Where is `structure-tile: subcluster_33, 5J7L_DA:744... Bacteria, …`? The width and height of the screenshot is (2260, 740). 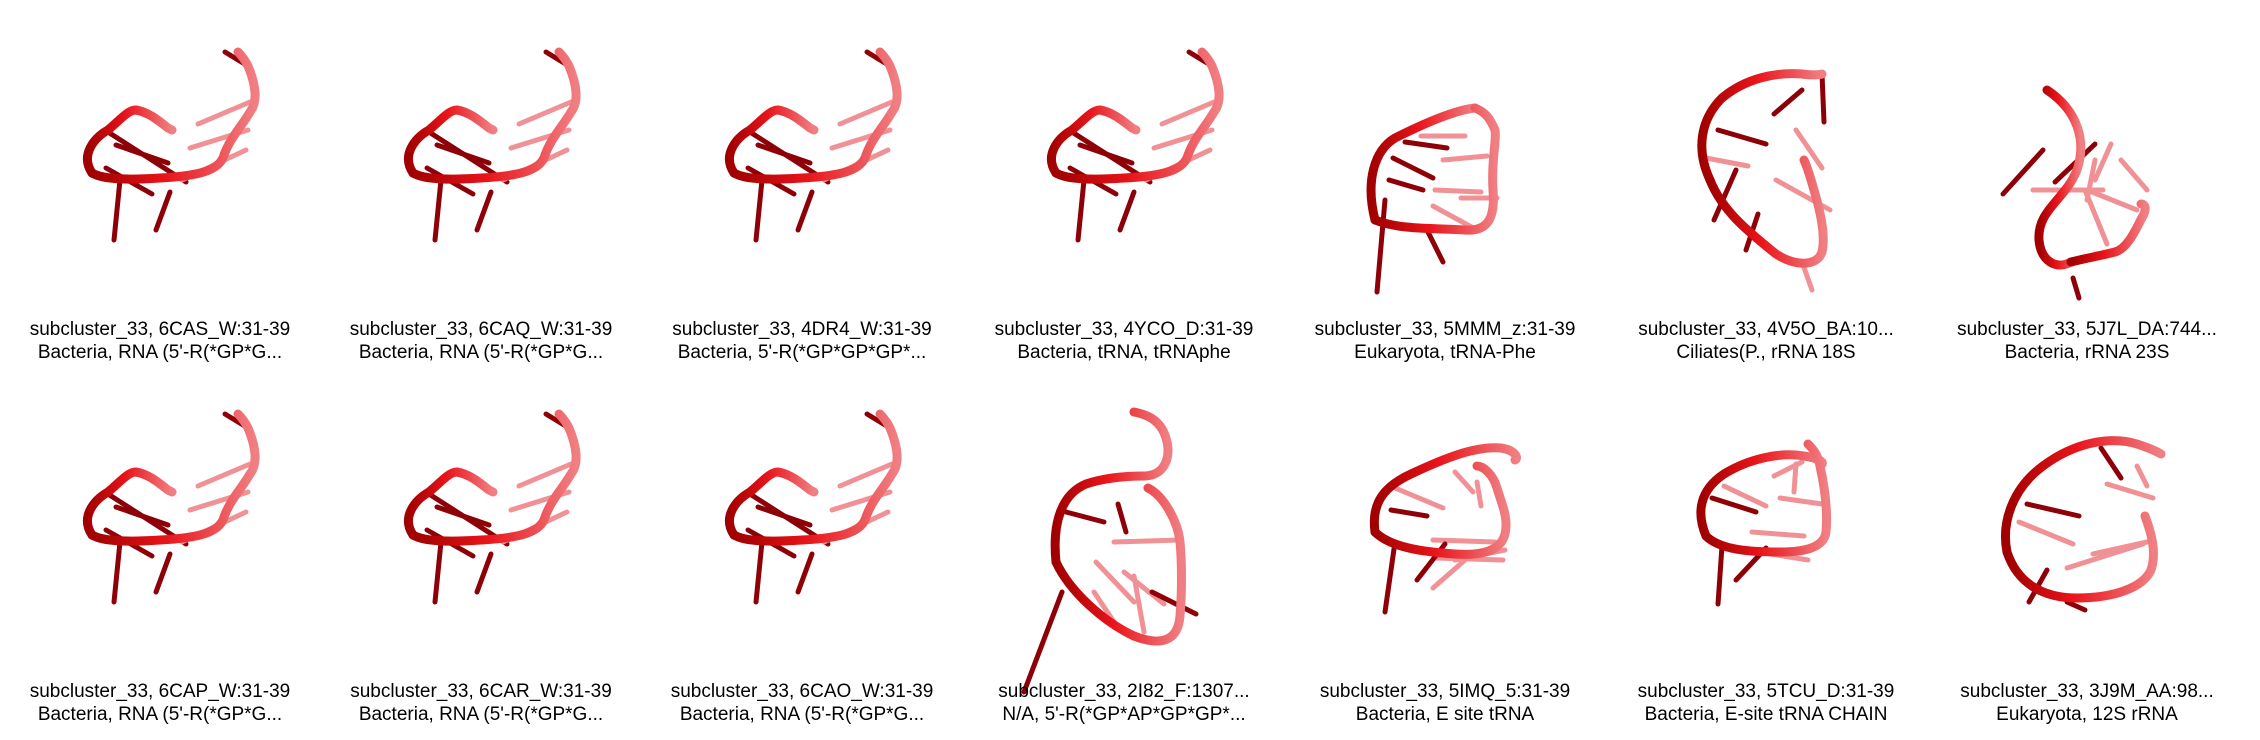 structure-tile: subcluster_33, 5J7L_DA:744... Bacteria, … is located at coordinates (2087, 181).